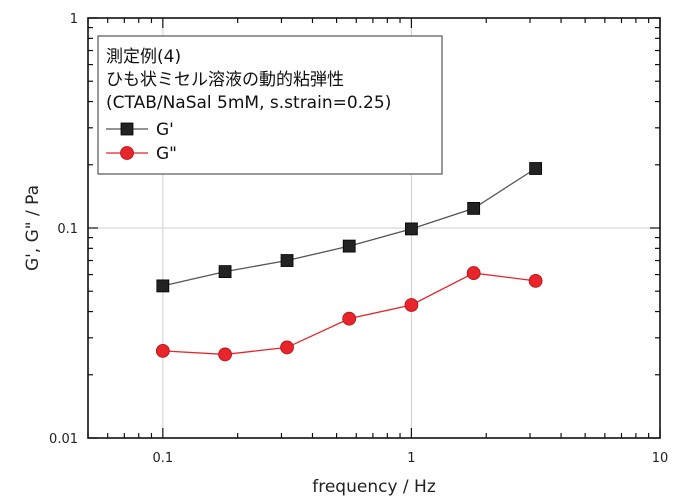  What do you see at coordinates (141, 142) in the screenshot?
I see `legend-entries: G' G"` at bounding box center [141, 142].